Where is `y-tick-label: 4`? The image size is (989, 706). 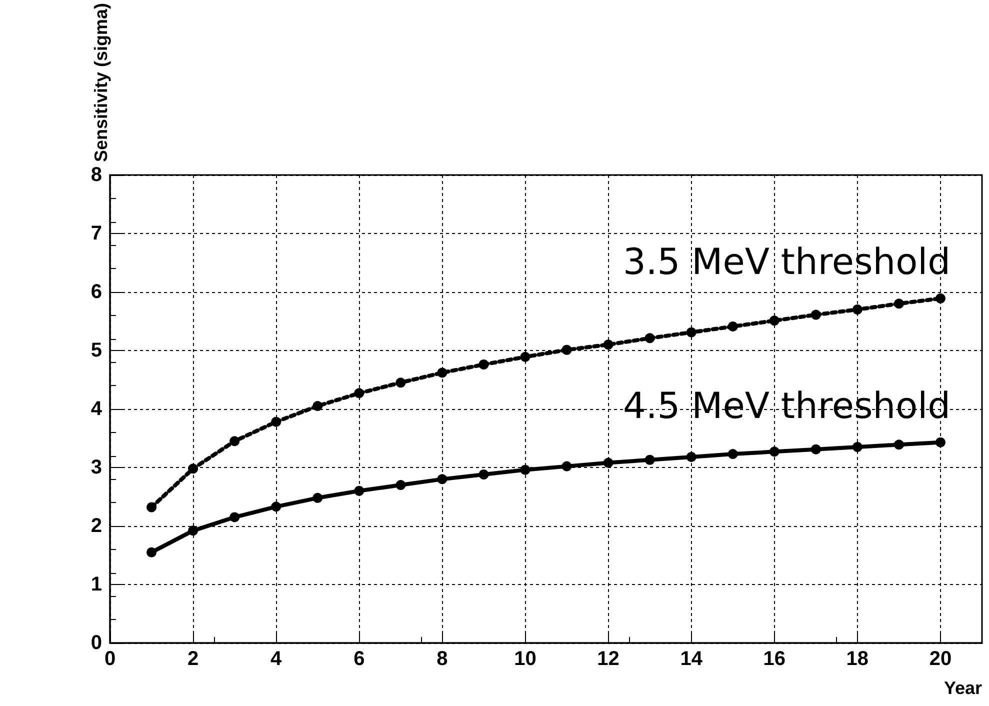
y-tick-label: 4 is located at coordinates (96, 409).